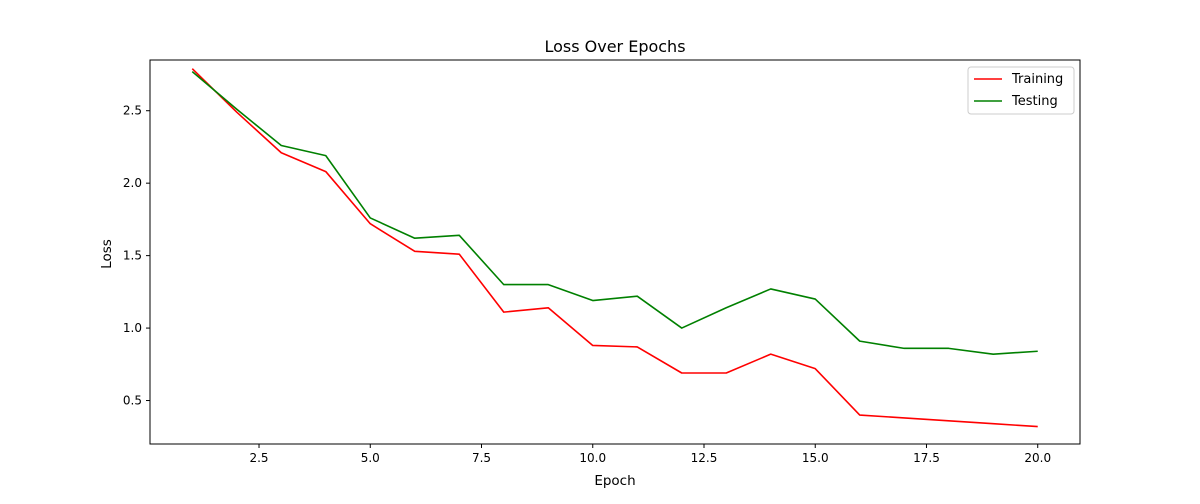 This screenshot has width=1200, height=504. What do you see at coordinates (1037, 79) in the screenshot?
I see `legend-label-training: Training` at bounding box center [1037, 79].